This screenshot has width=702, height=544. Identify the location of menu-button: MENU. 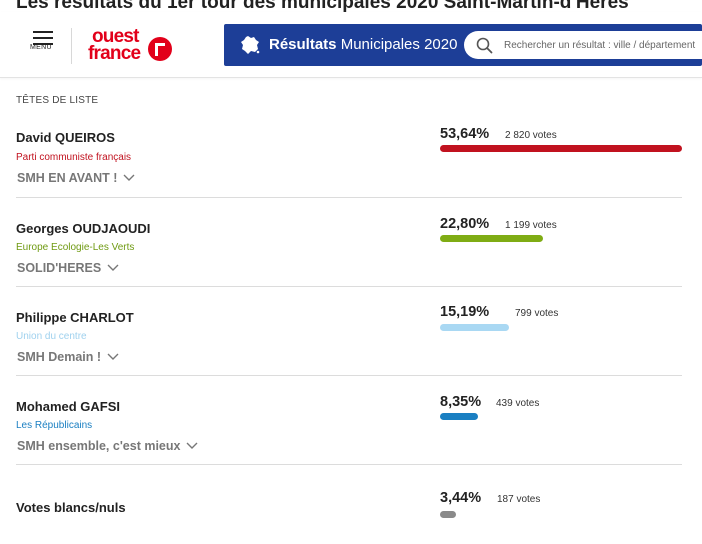
(44, 47).